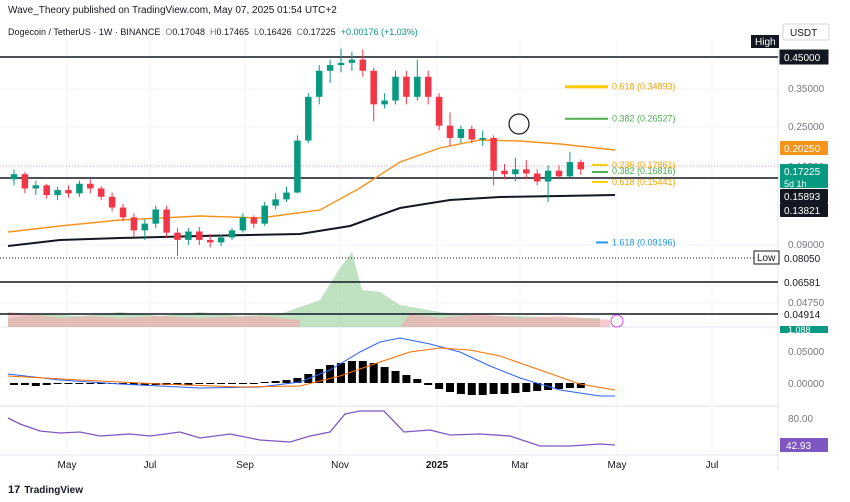  I want to click on change-value: +0.00176 (+1.03%), so click(379, 32).